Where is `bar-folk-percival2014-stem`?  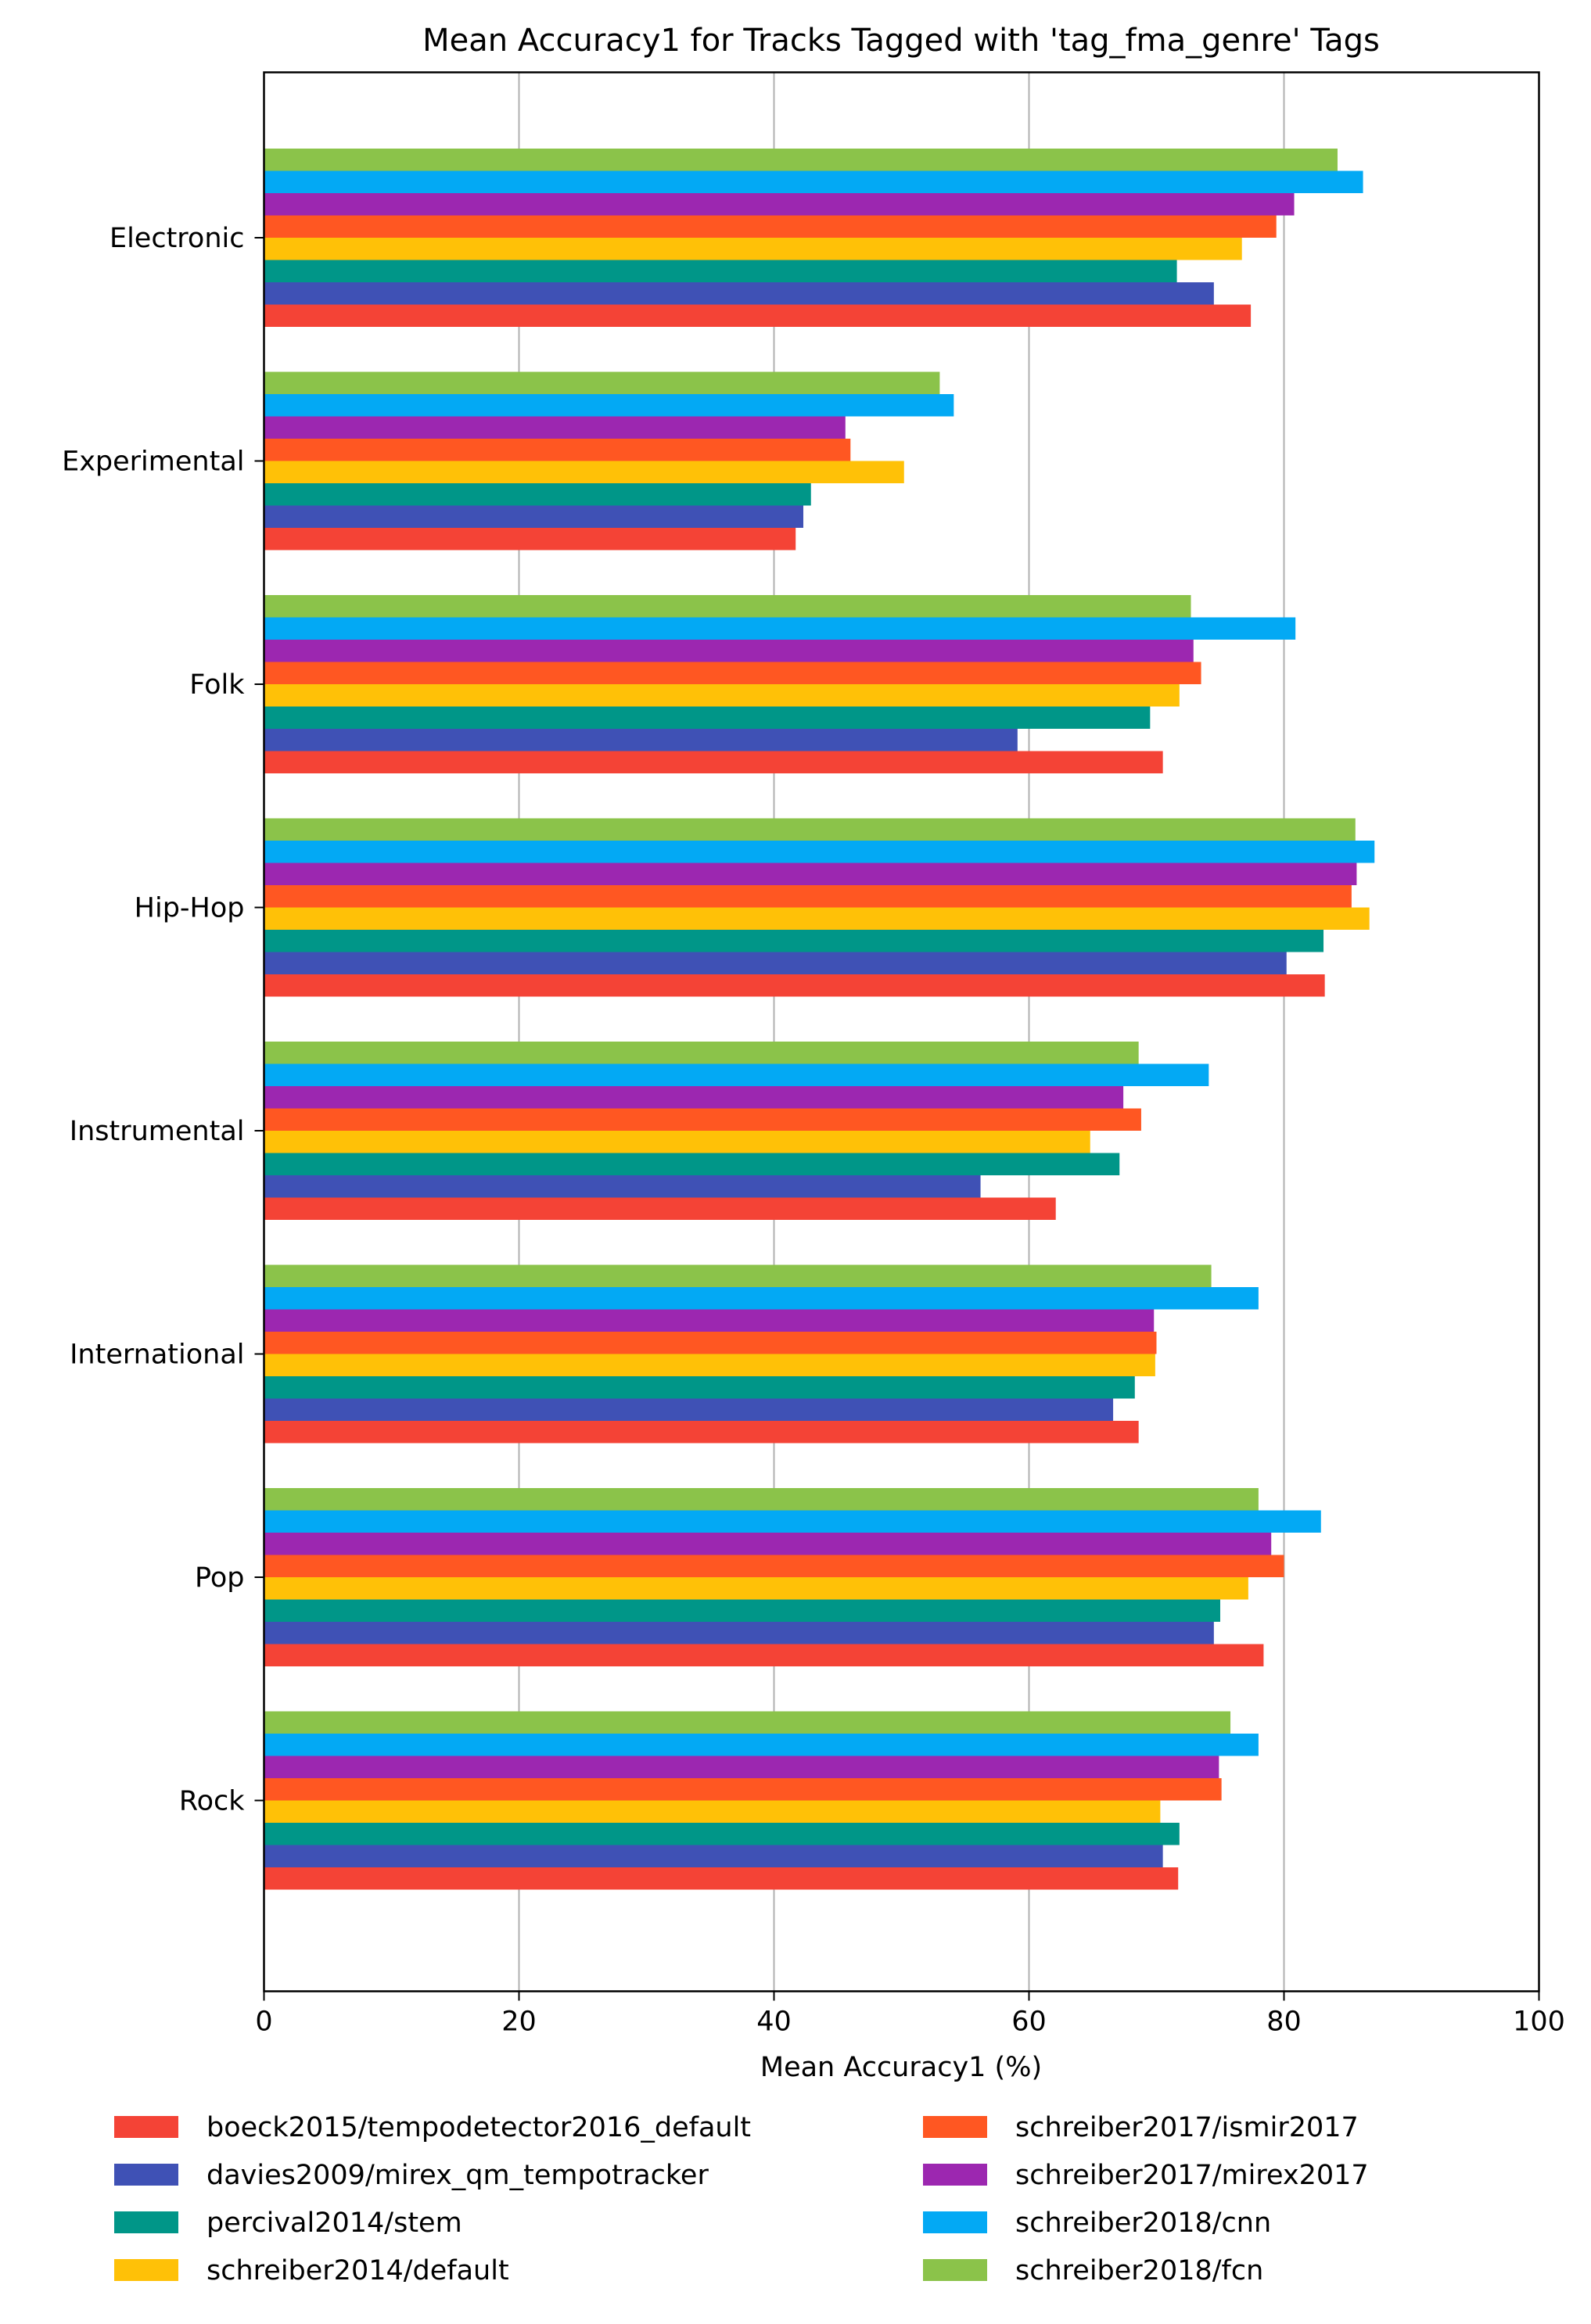
bar-folk-percival2014-stem is located at coordinates (708, 717).